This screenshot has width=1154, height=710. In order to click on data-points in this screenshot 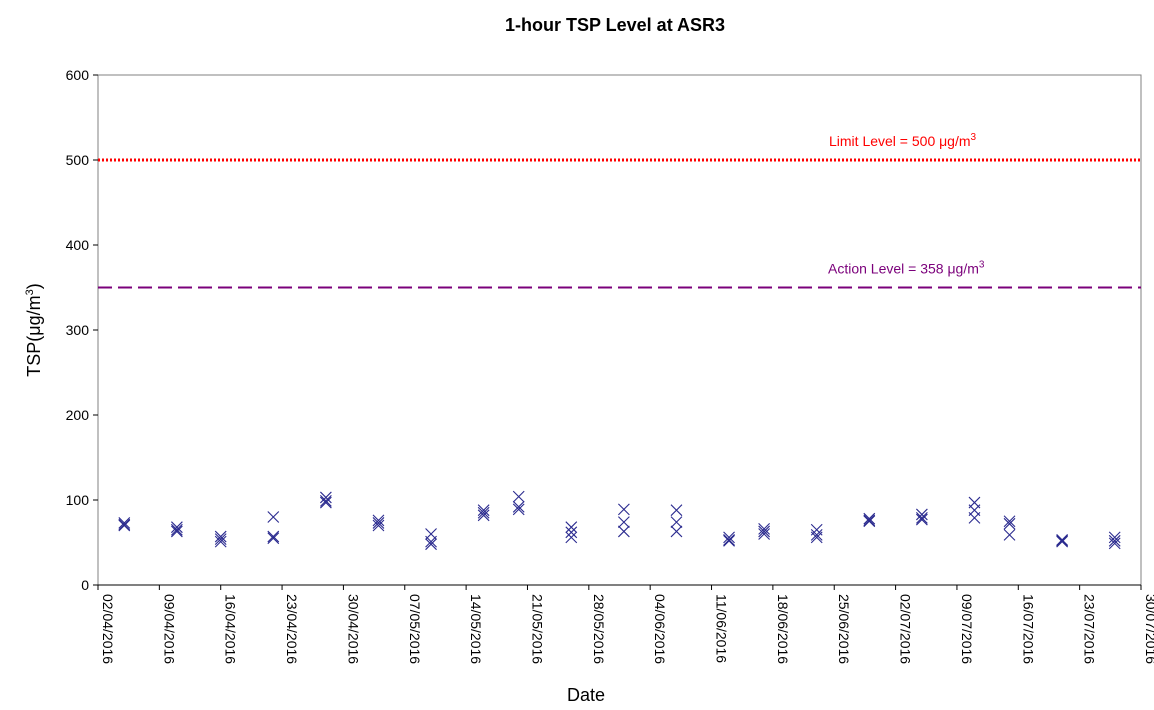, I will do `click(619, 520)`.